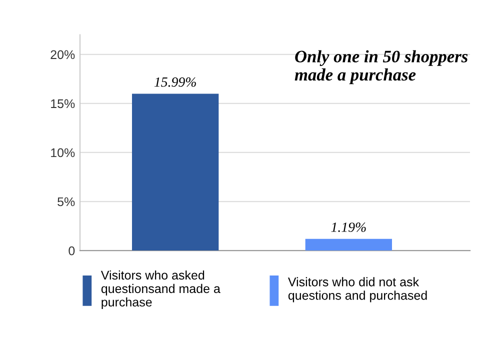 The height and width of the screenshot is (348, 500). I want to click on legend-label: Visitors who did not ask questions and purchased, so click(357, 289).